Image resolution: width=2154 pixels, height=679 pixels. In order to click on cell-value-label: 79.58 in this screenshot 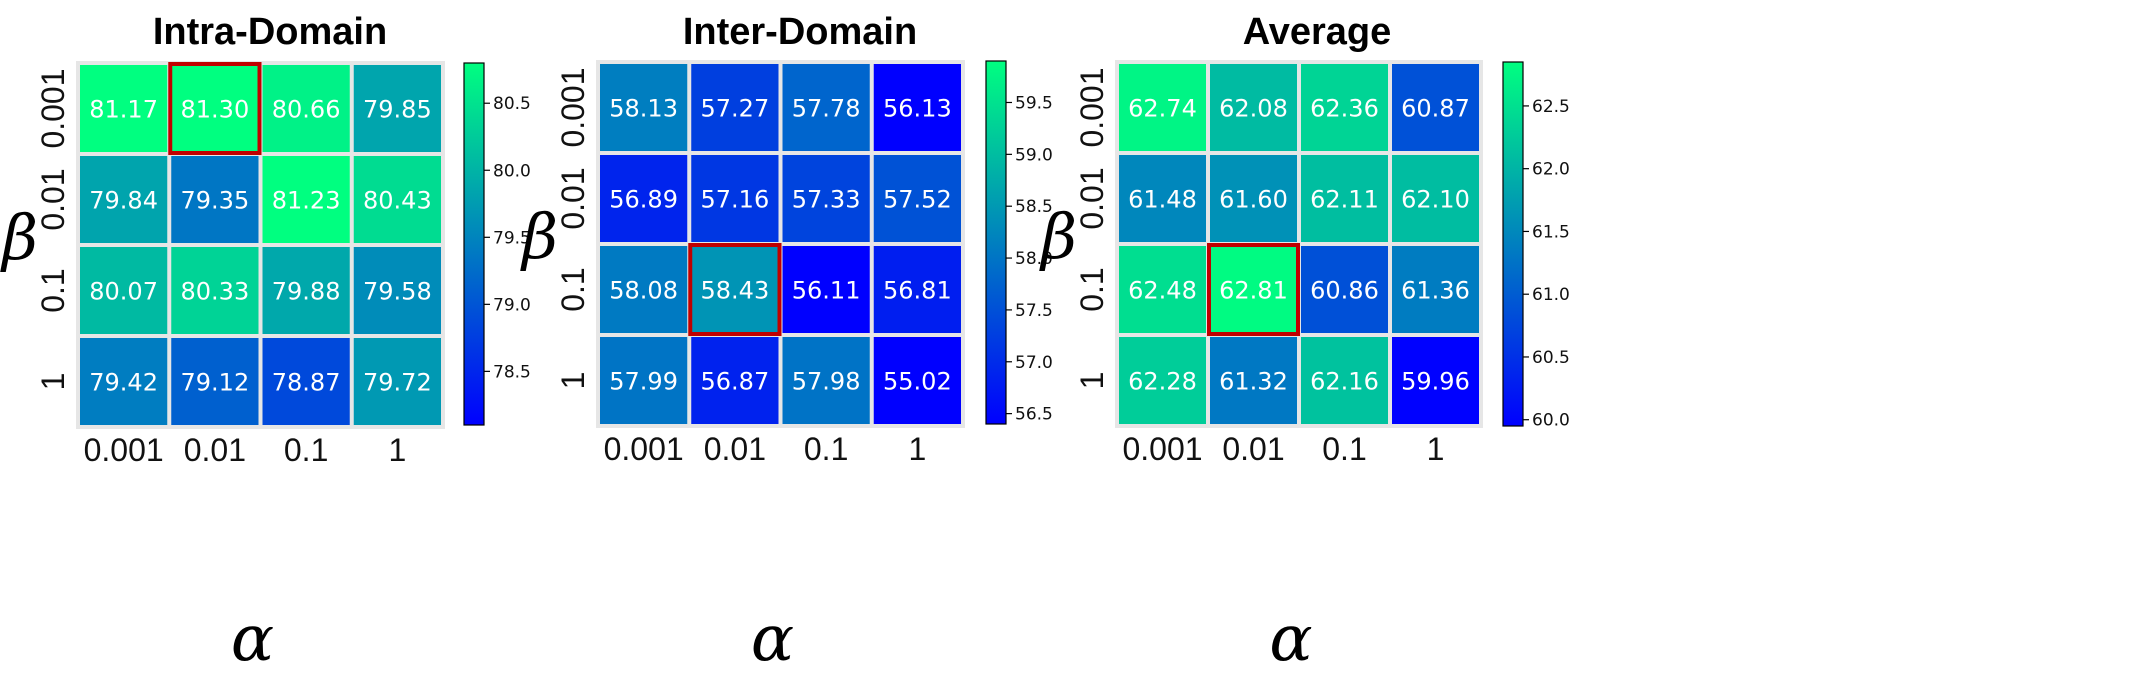, I will do `click(397, 292)`.